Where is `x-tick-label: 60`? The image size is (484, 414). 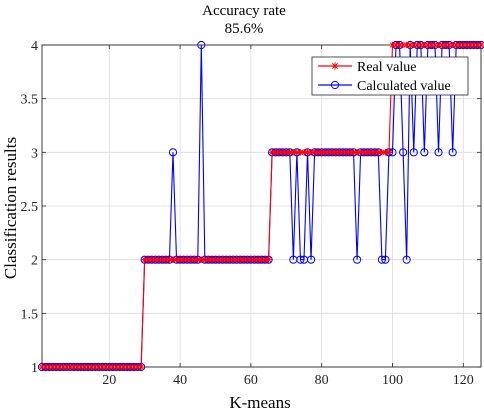 x-tick-label: 60 is located at coordinates (251, 380).